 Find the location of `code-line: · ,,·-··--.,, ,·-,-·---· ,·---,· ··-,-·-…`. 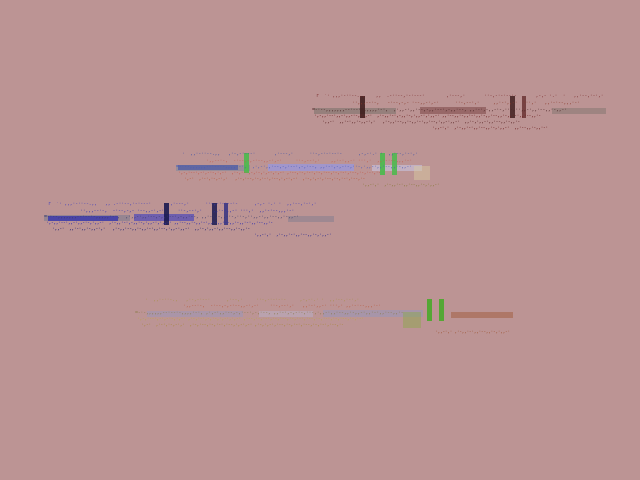

code-line: · ,,·-··--.,, ,·-,-·---· ,·---,· ··-,-·-… is located at coordinates (300, 154).